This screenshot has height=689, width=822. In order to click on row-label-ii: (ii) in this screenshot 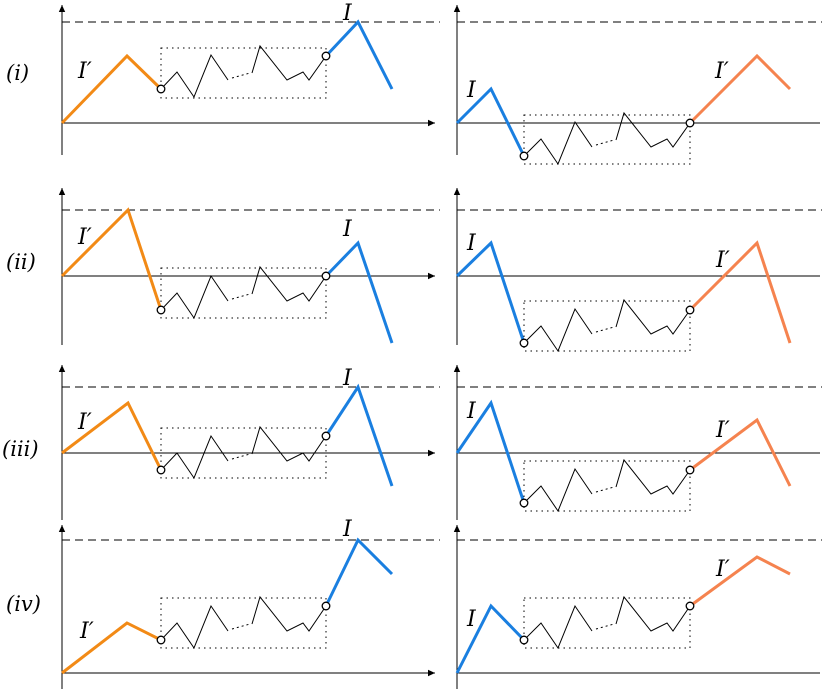, I will do `click(21, 262)`.